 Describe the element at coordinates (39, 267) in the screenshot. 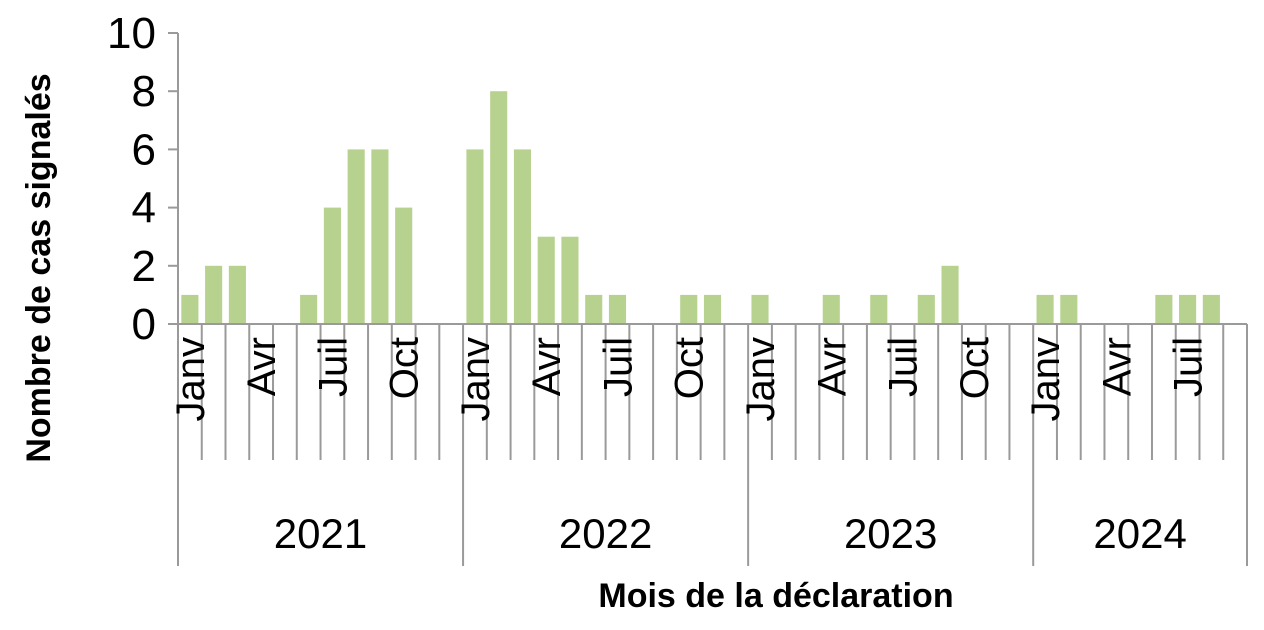

I see `y-axis-title: Nombre de cas signalés` at that location.